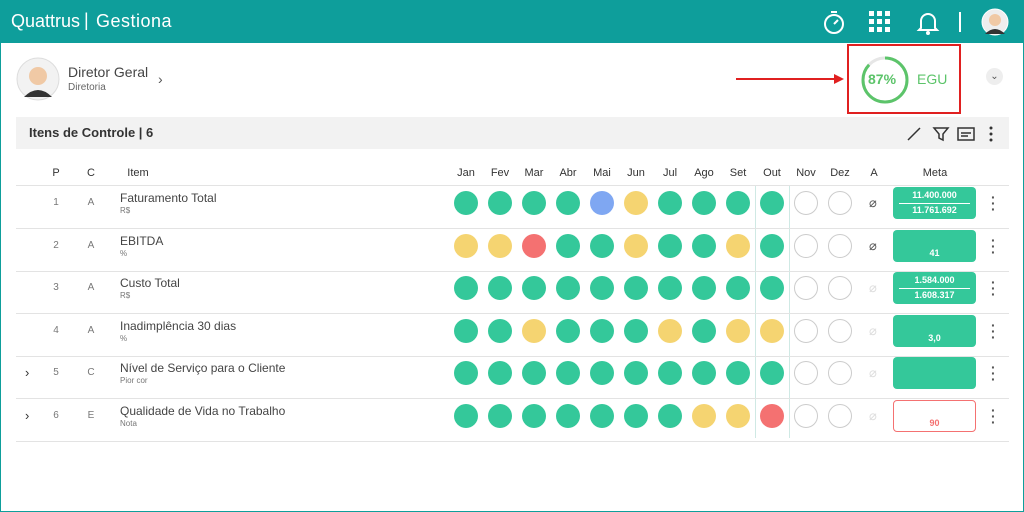 This screenshot has width=1024, height=512. I want to click on item-name: Faturamento Total, so click(168, 198).